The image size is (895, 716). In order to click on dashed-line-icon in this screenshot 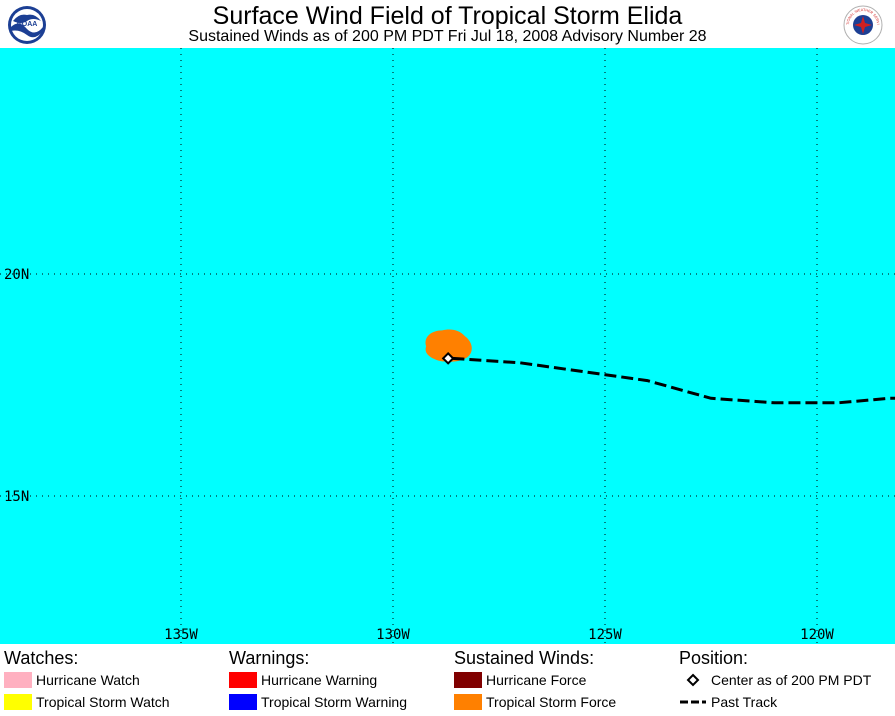, I will do `click(693, 702)`.